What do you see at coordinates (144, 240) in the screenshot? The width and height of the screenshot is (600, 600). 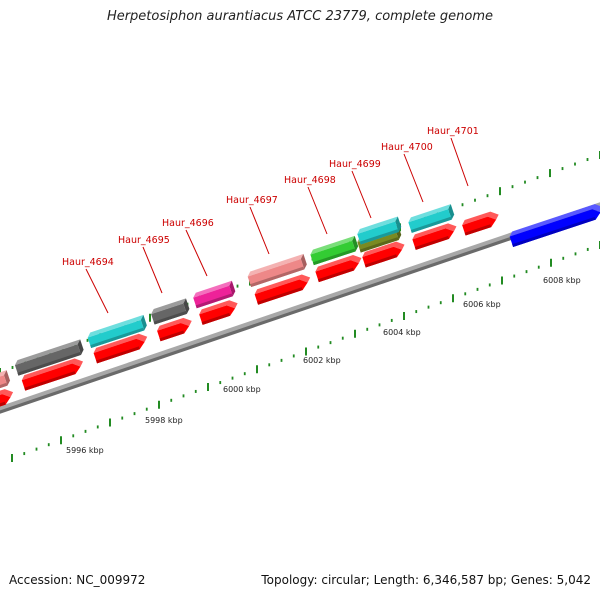 I see `gene-label: Haur_4695` at bounding box center [144, 240].